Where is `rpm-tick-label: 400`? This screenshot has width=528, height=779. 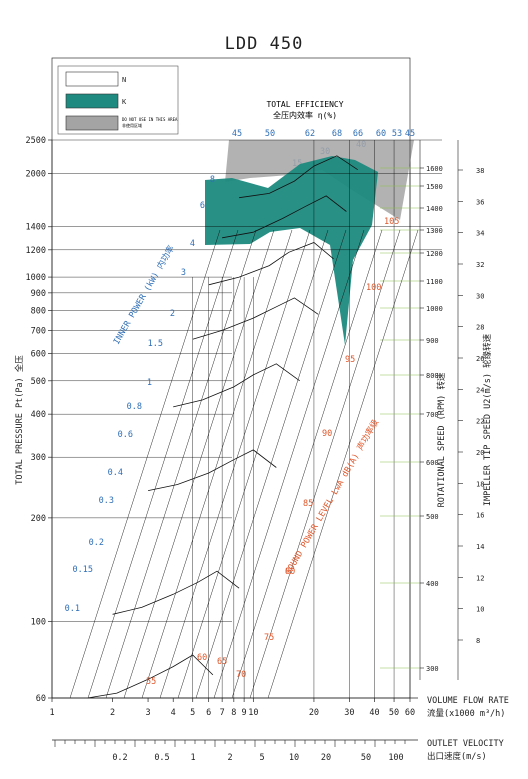 rpm-tick-label: 400 is located at coordinates (432, 584).